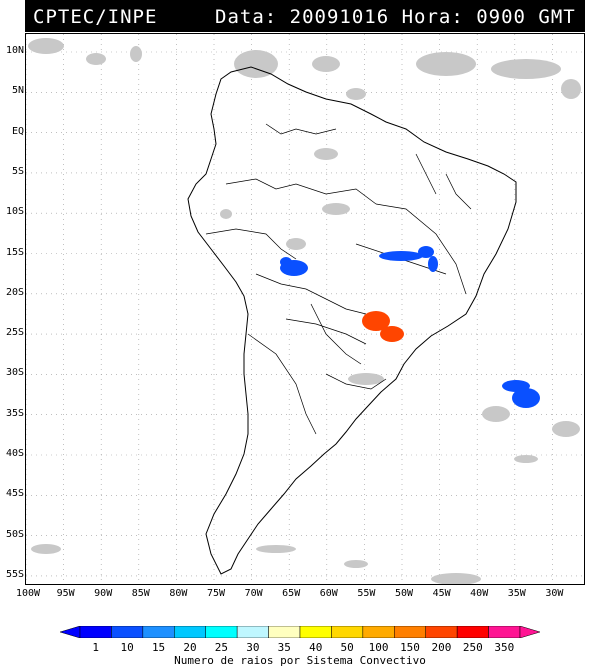 The image size is (600, 670). What do you see at coordinates (190, 647) in the screenshot?
I see `legend-value: 20` at bounding box center [190, 647].